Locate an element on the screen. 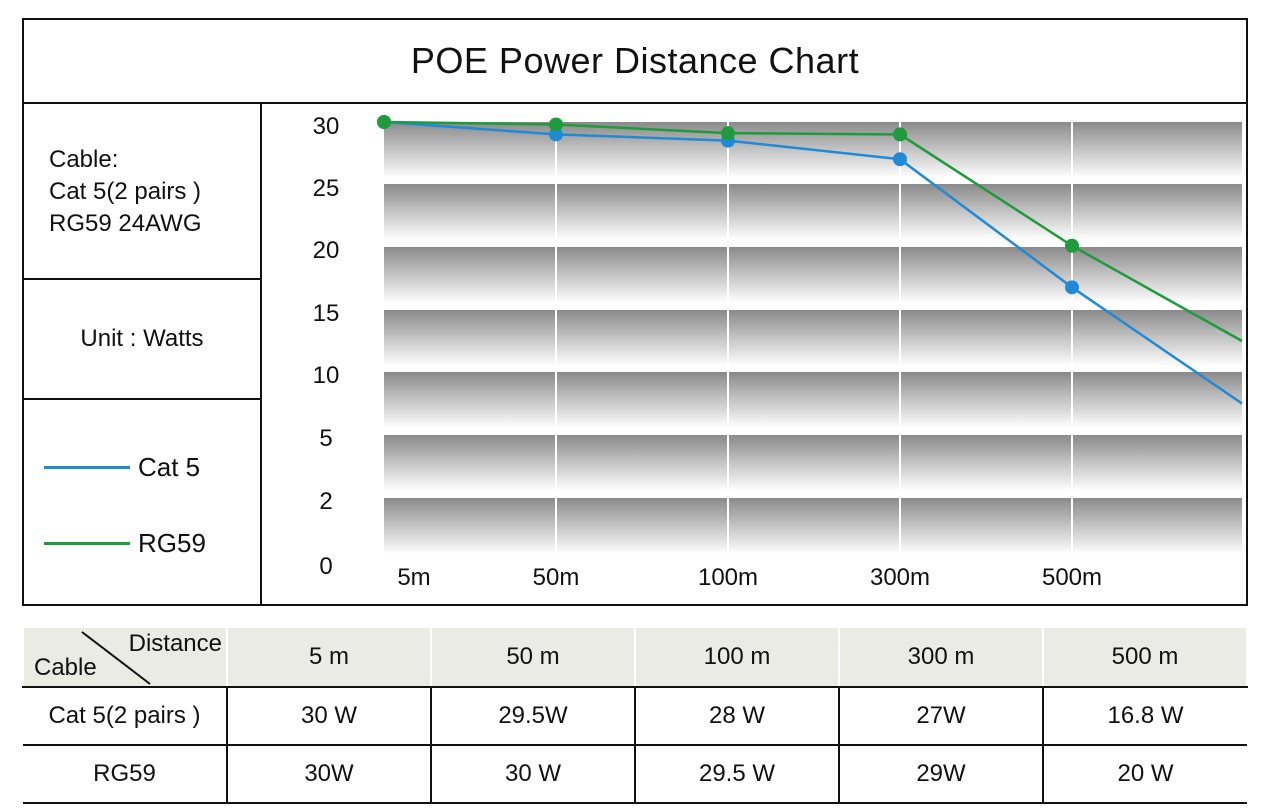 This screenshot has height=812, width=1278. x-tick-label: 500m is located at coordinates (1072, 577).